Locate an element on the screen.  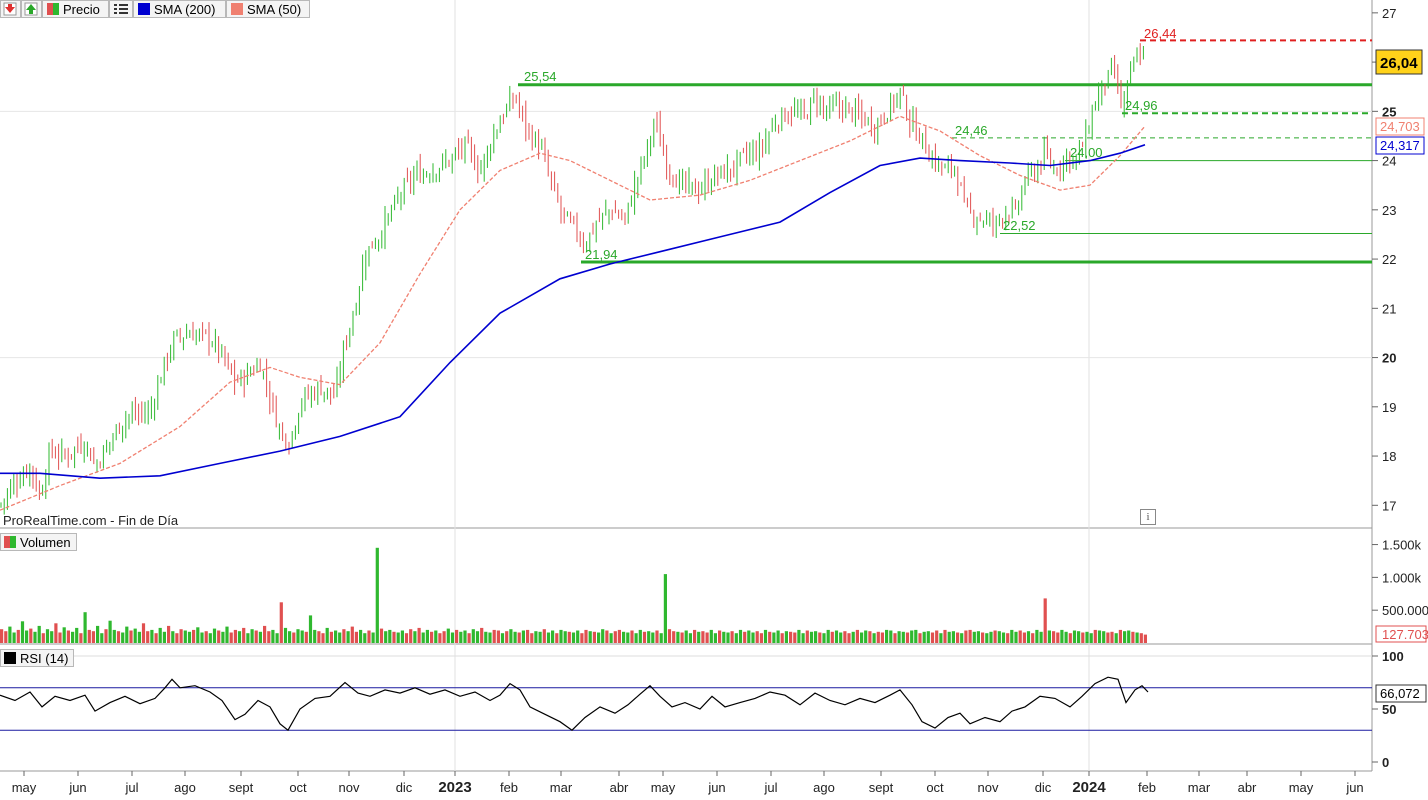
price-tick-label: 20 is located at coordinates (1389, 358).